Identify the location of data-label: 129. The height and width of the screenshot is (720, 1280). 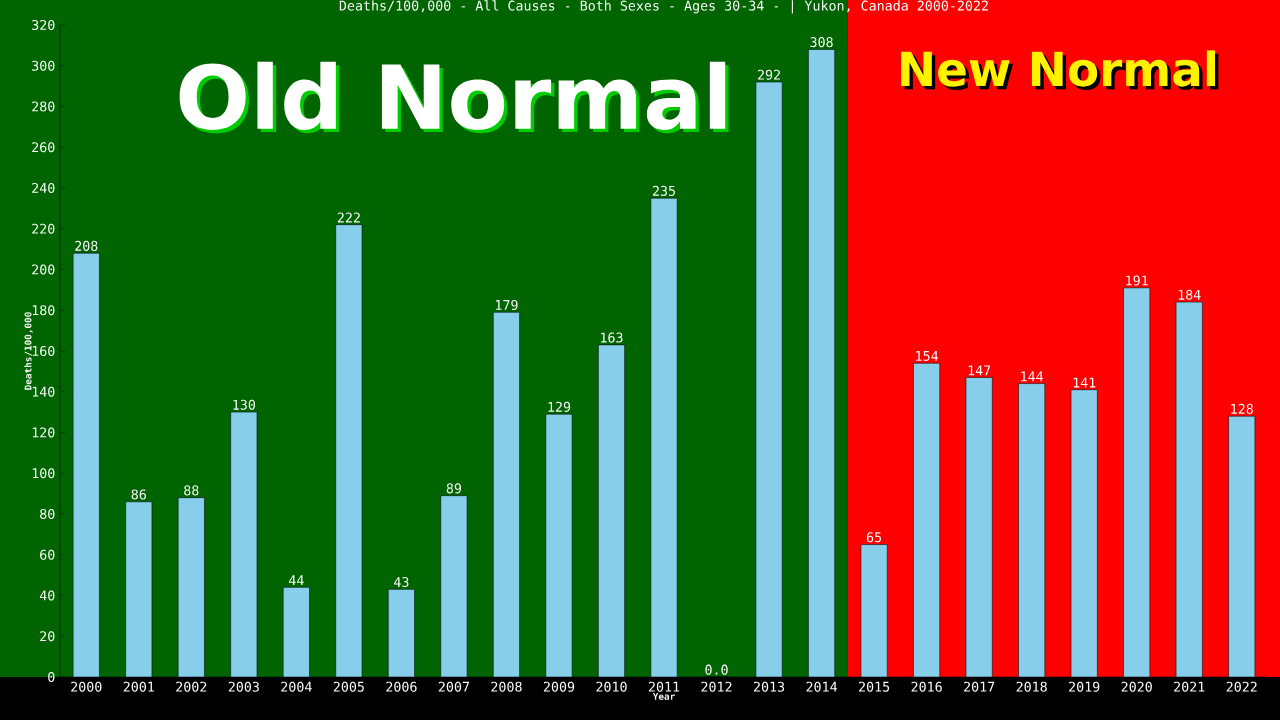
(559, 406).